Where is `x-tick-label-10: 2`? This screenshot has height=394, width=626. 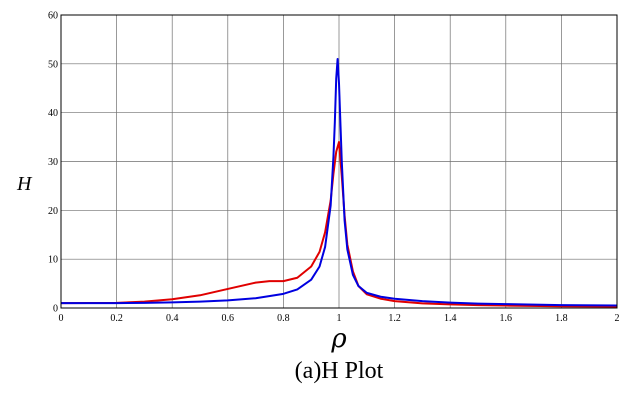
x-tick-label-10: 2 is located at coordinates (617, 318).